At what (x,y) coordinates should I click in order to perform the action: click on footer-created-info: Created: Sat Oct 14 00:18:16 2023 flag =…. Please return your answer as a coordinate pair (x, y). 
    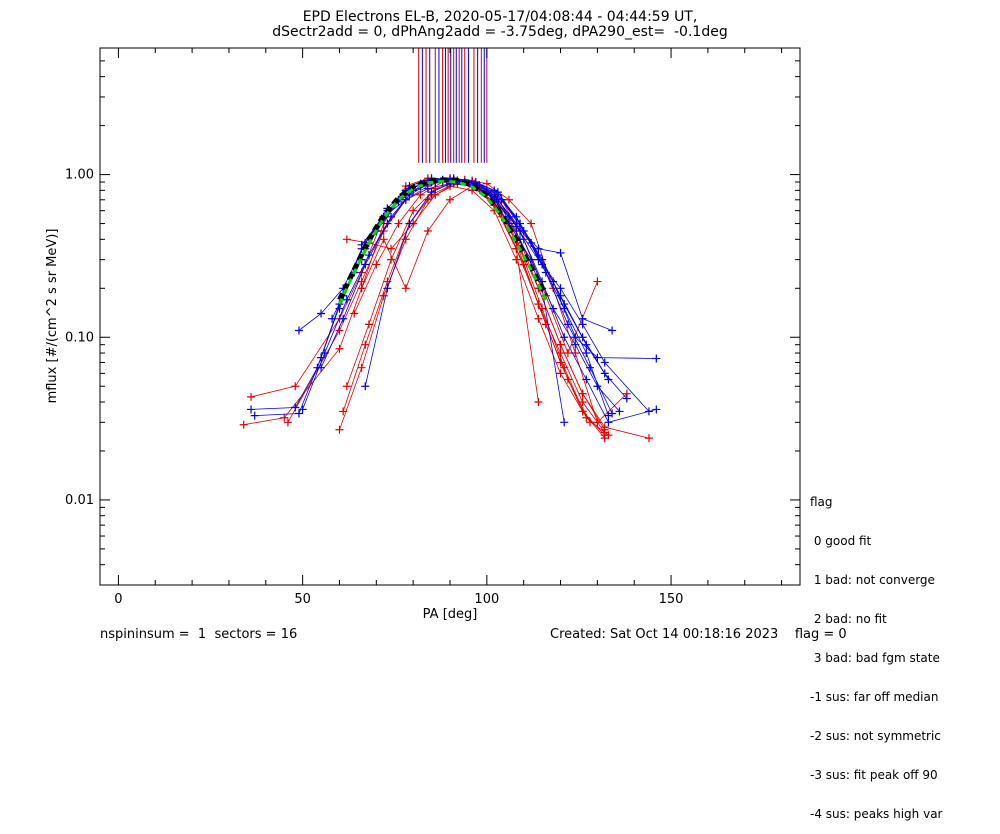
    Looking at the image, I should click on (698, 634).